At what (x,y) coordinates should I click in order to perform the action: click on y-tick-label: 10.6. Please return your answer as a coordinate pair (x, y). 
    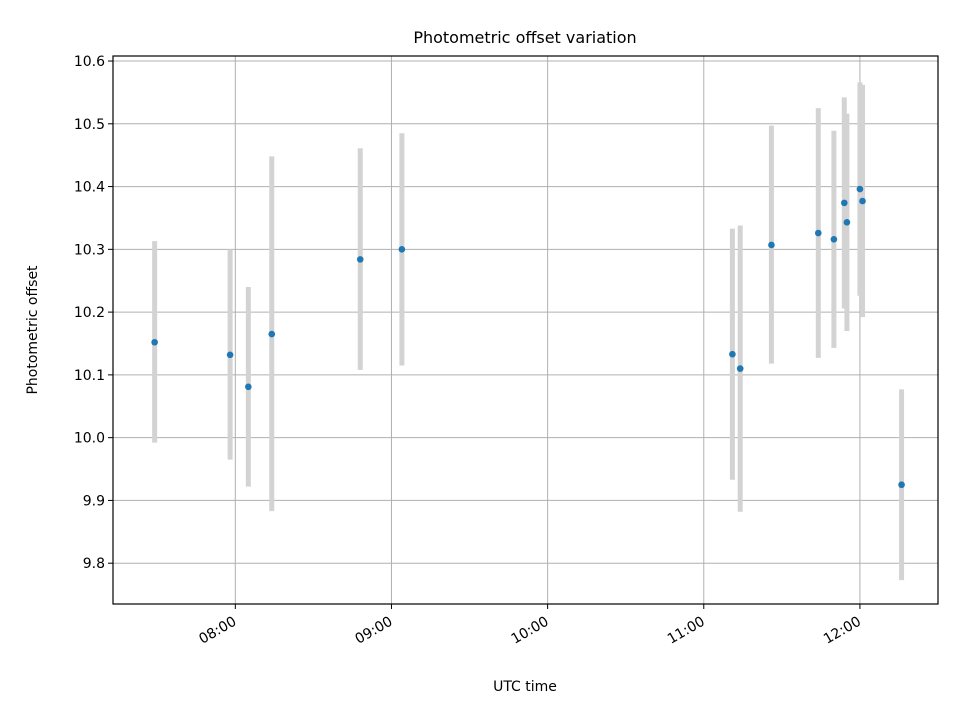
    Looking at the image, I should click on (89, 62).